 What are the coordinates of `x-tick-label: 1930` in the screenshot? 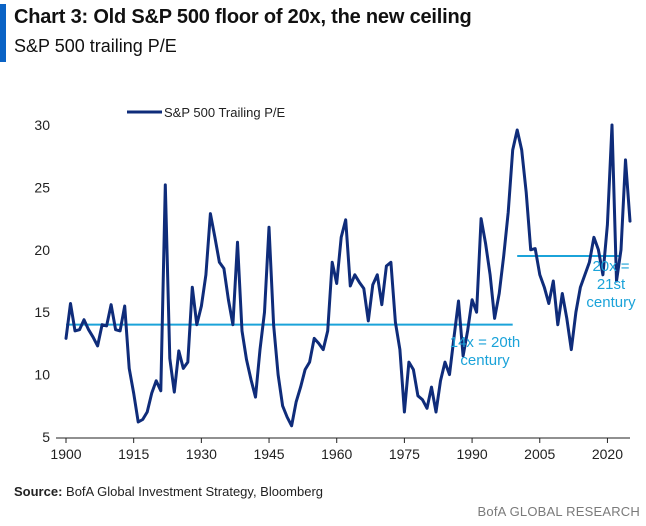 It's located at (201, 454).